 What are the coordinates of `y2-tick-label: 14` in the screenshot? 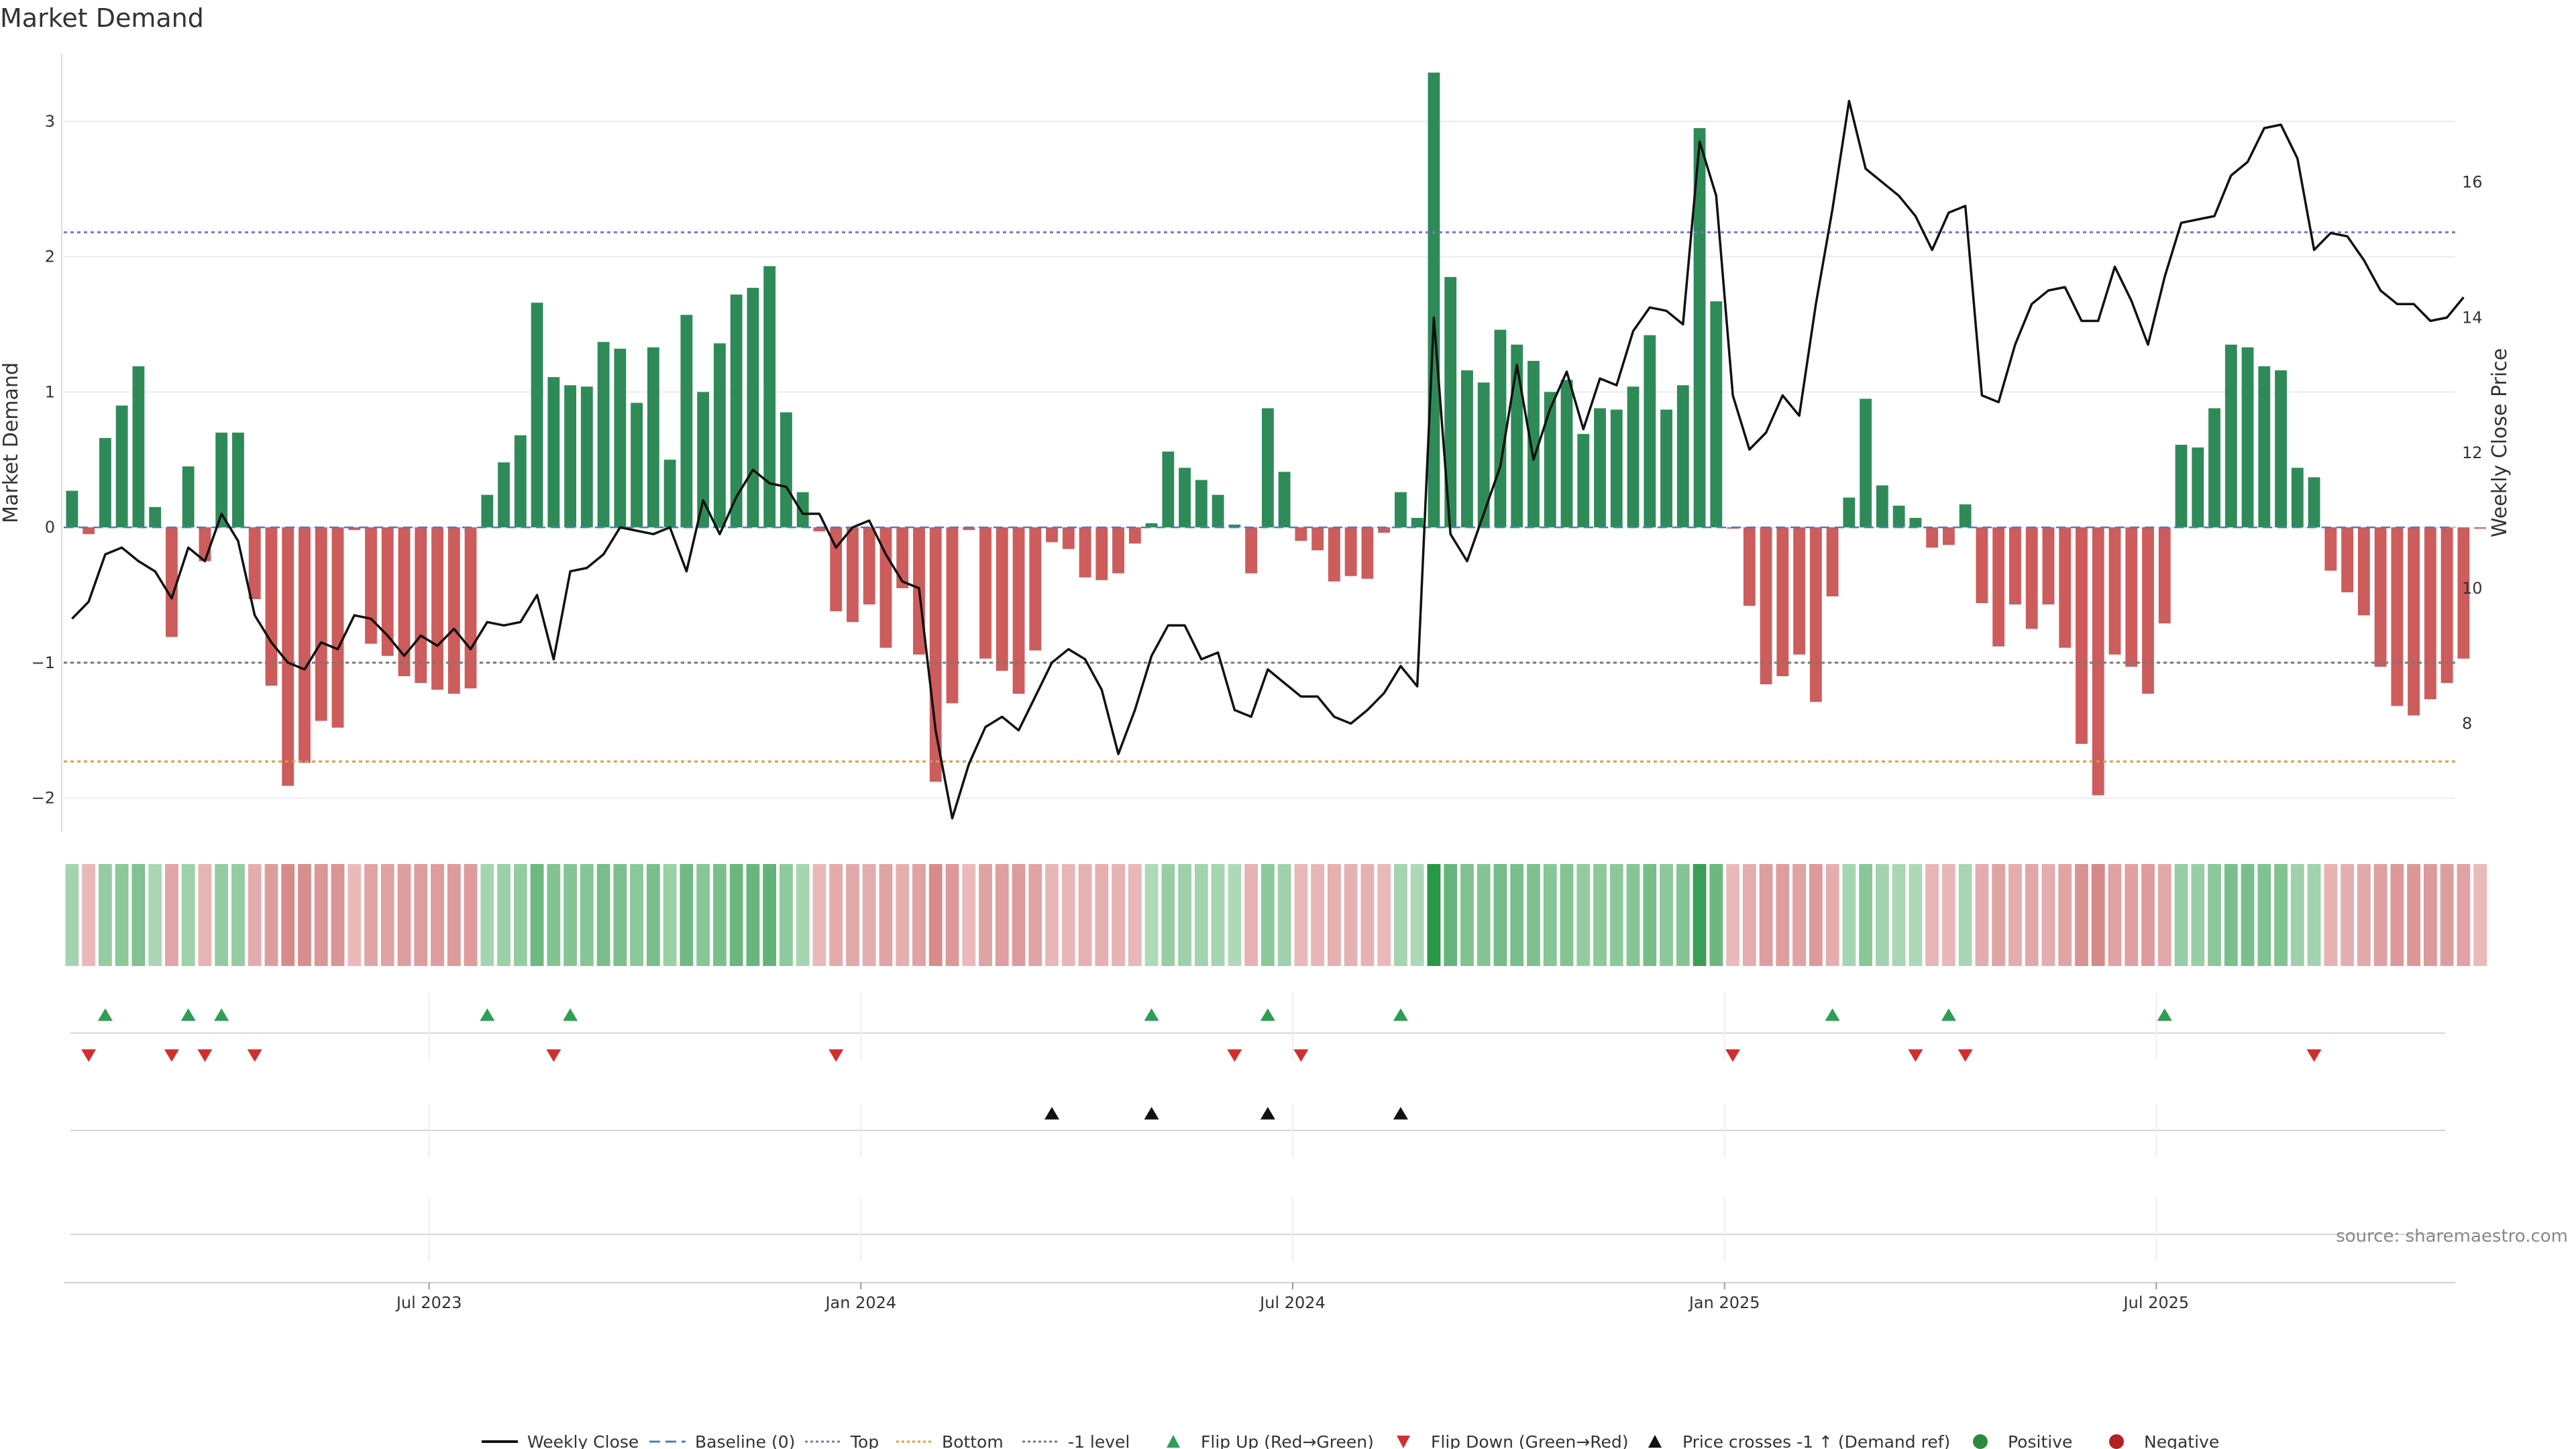 It's located at (2472, 317).